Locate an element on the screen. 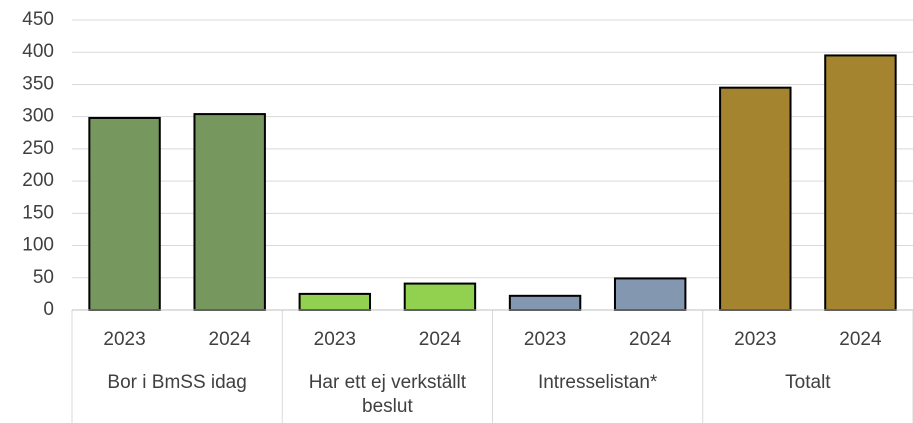  y-tick-label: 250 is located at coordinates (38, 148).